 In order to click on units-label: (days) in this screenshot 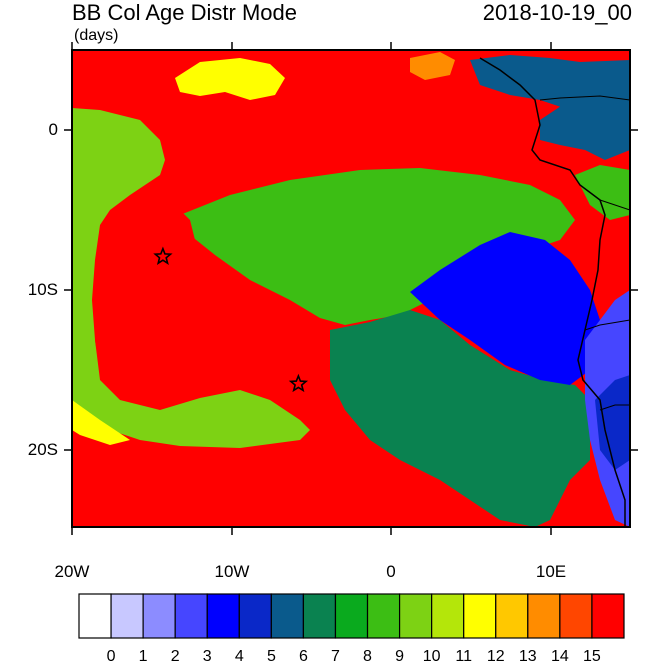, I will do `click(96, 35)`.